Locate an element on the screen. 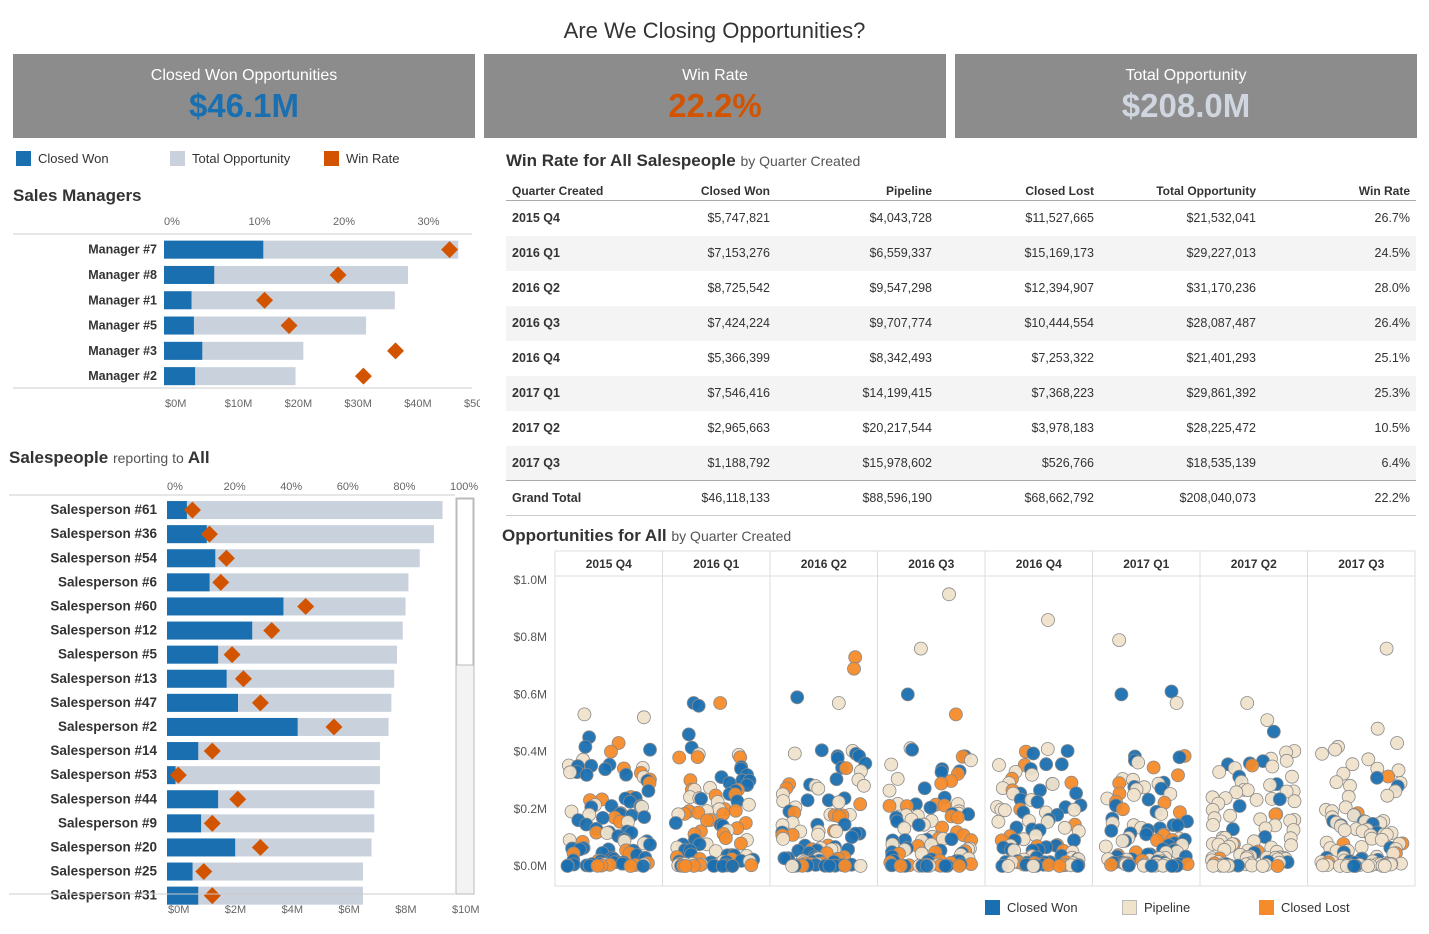 The width and height of the screenshot is (1429, 934). row-label: Salesperson #36 is located at coordinates (103, 533).